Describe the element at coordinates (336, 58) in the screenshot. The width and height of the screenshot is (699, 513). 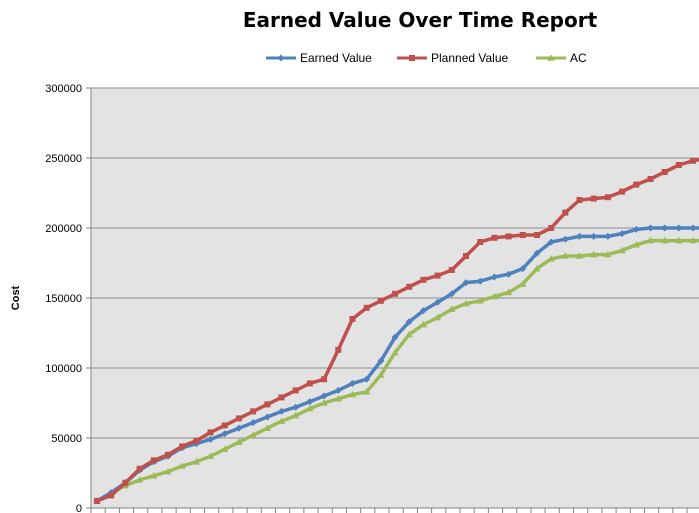
I see `legend-label-earned-value: Earned Value` at that location.